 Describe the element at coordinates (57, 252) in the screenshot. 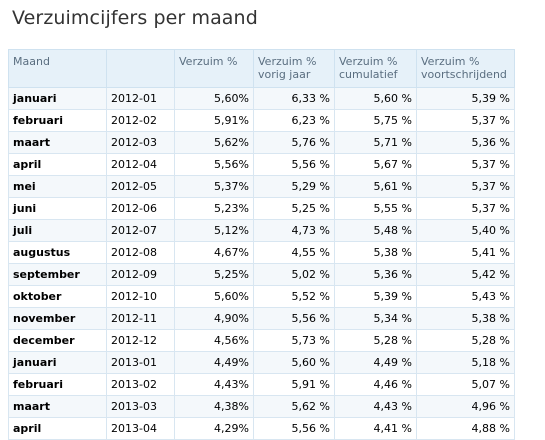

I see `cell-maand: augustus` at that location.